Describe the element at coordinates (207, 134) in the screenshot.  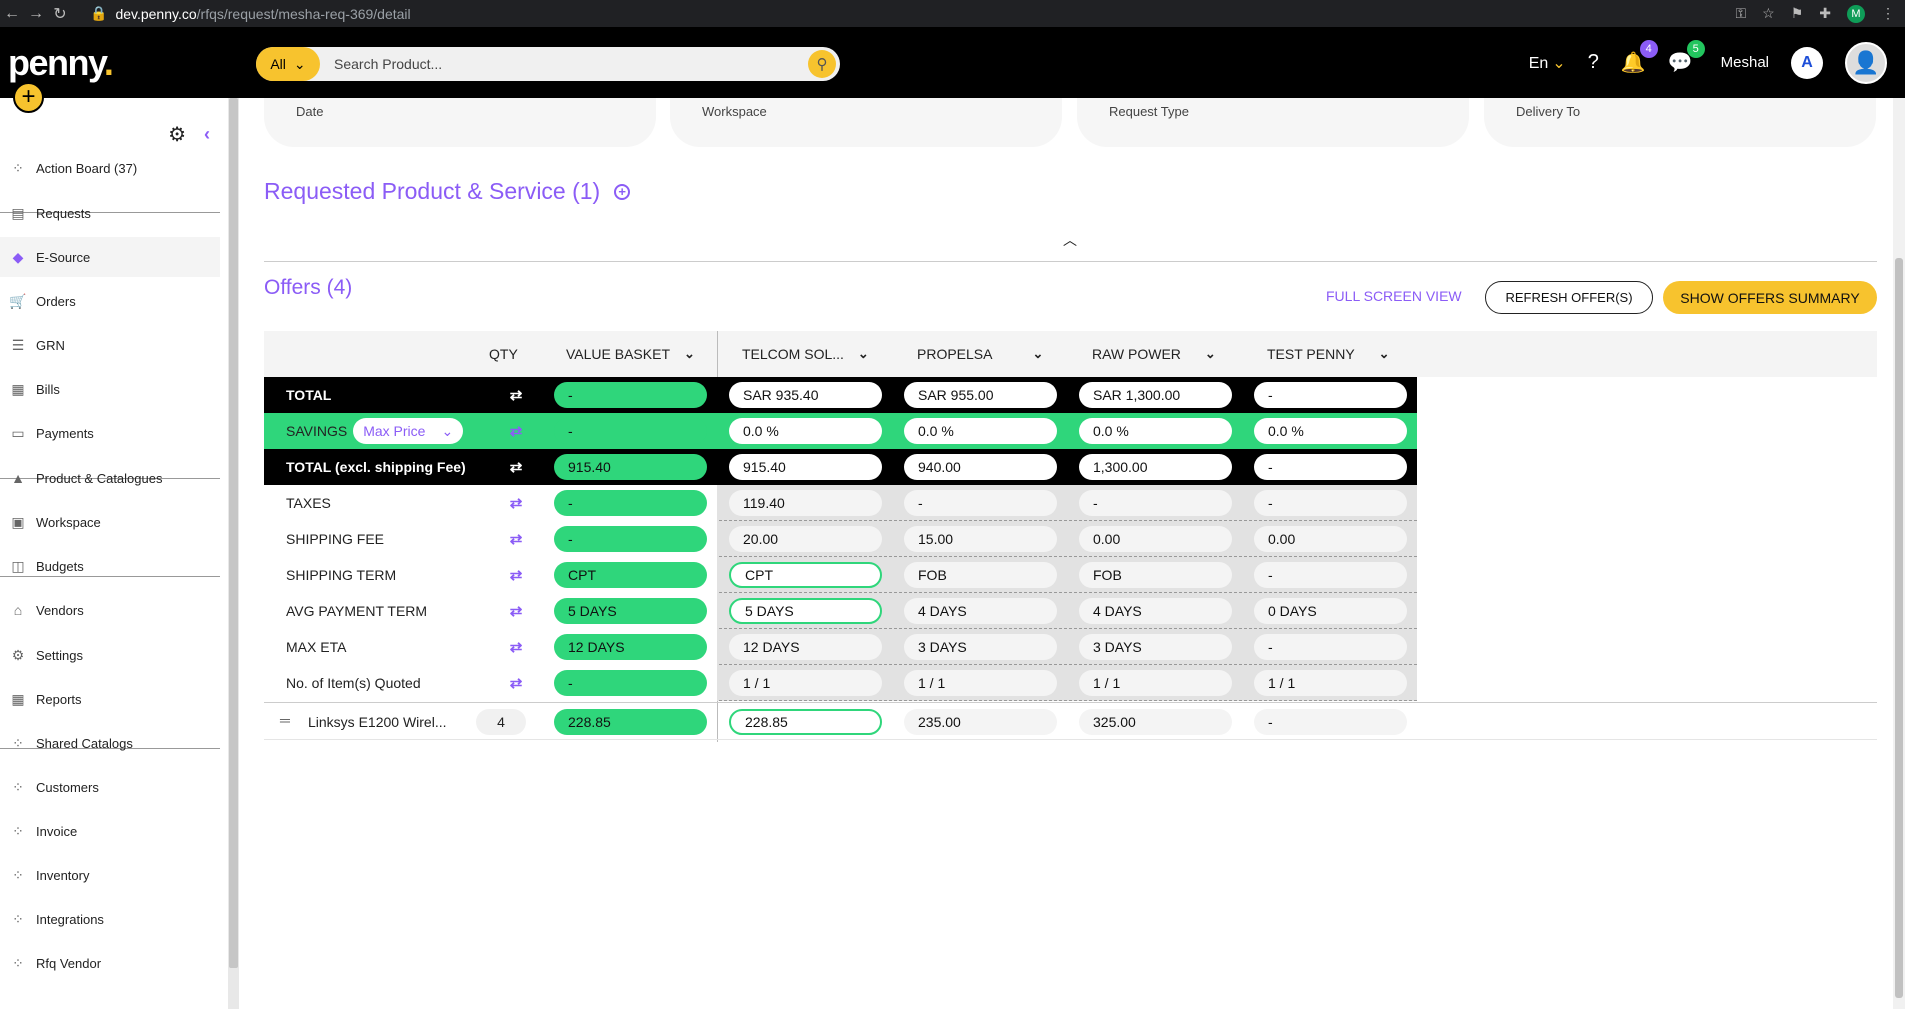
I see `collapse-sidebar-icon: ‹` at that location.